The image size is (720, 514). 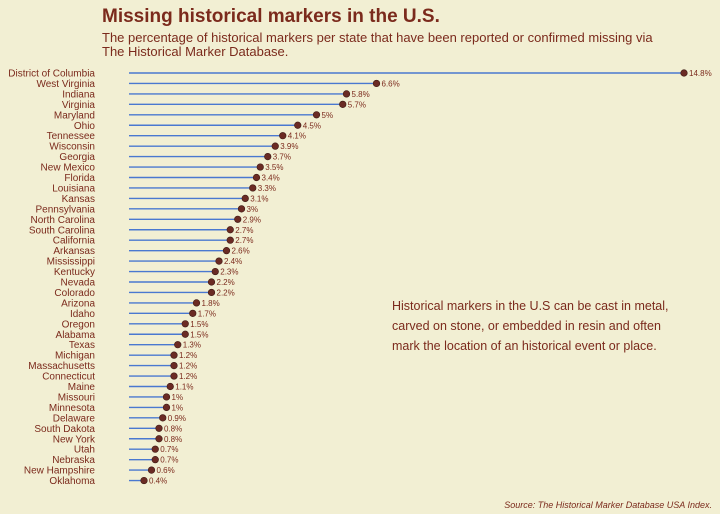 I want to click on category-label: Pennsylvania, so click(x=66, y=209).